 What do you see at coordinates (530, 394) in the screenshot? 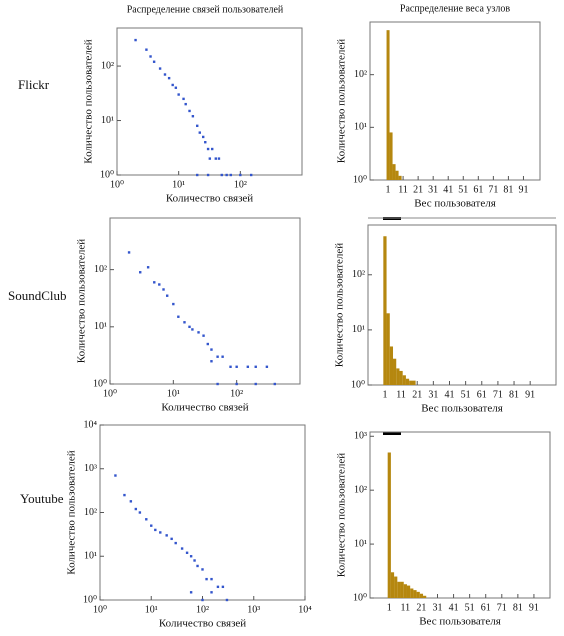
I see `x-tick-label: 91` at bounding box center [530, 394].